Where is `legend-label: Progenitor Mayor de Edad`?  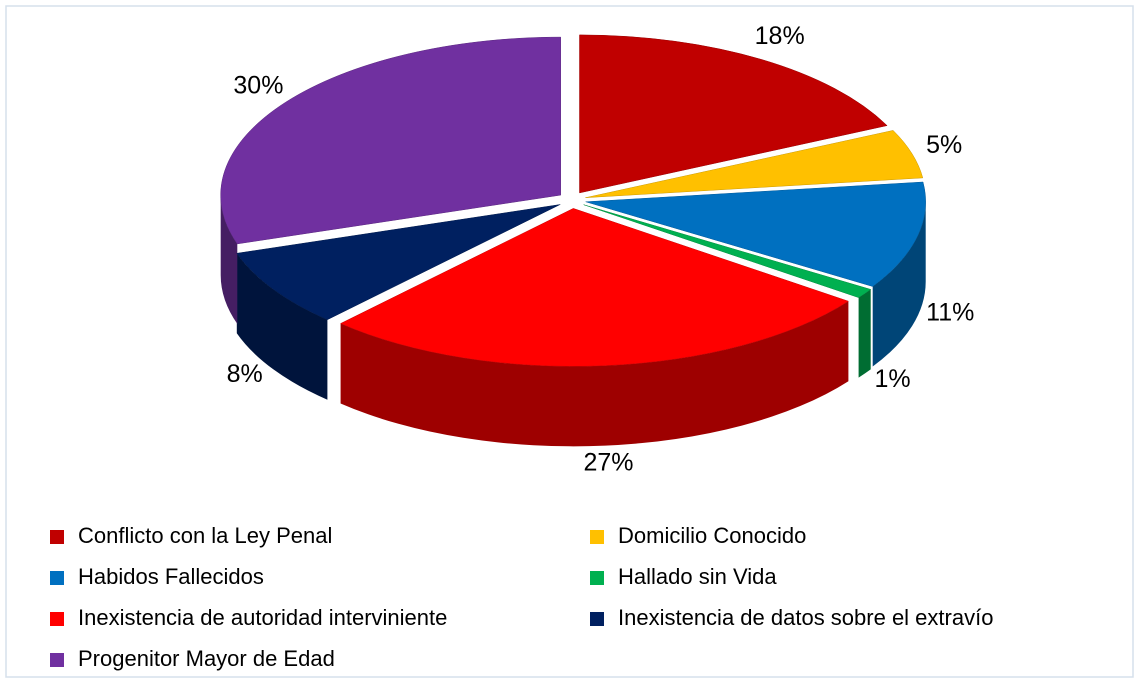
legend-label: Progenitor Mayor de Edad is located at coordinates (206, 658).